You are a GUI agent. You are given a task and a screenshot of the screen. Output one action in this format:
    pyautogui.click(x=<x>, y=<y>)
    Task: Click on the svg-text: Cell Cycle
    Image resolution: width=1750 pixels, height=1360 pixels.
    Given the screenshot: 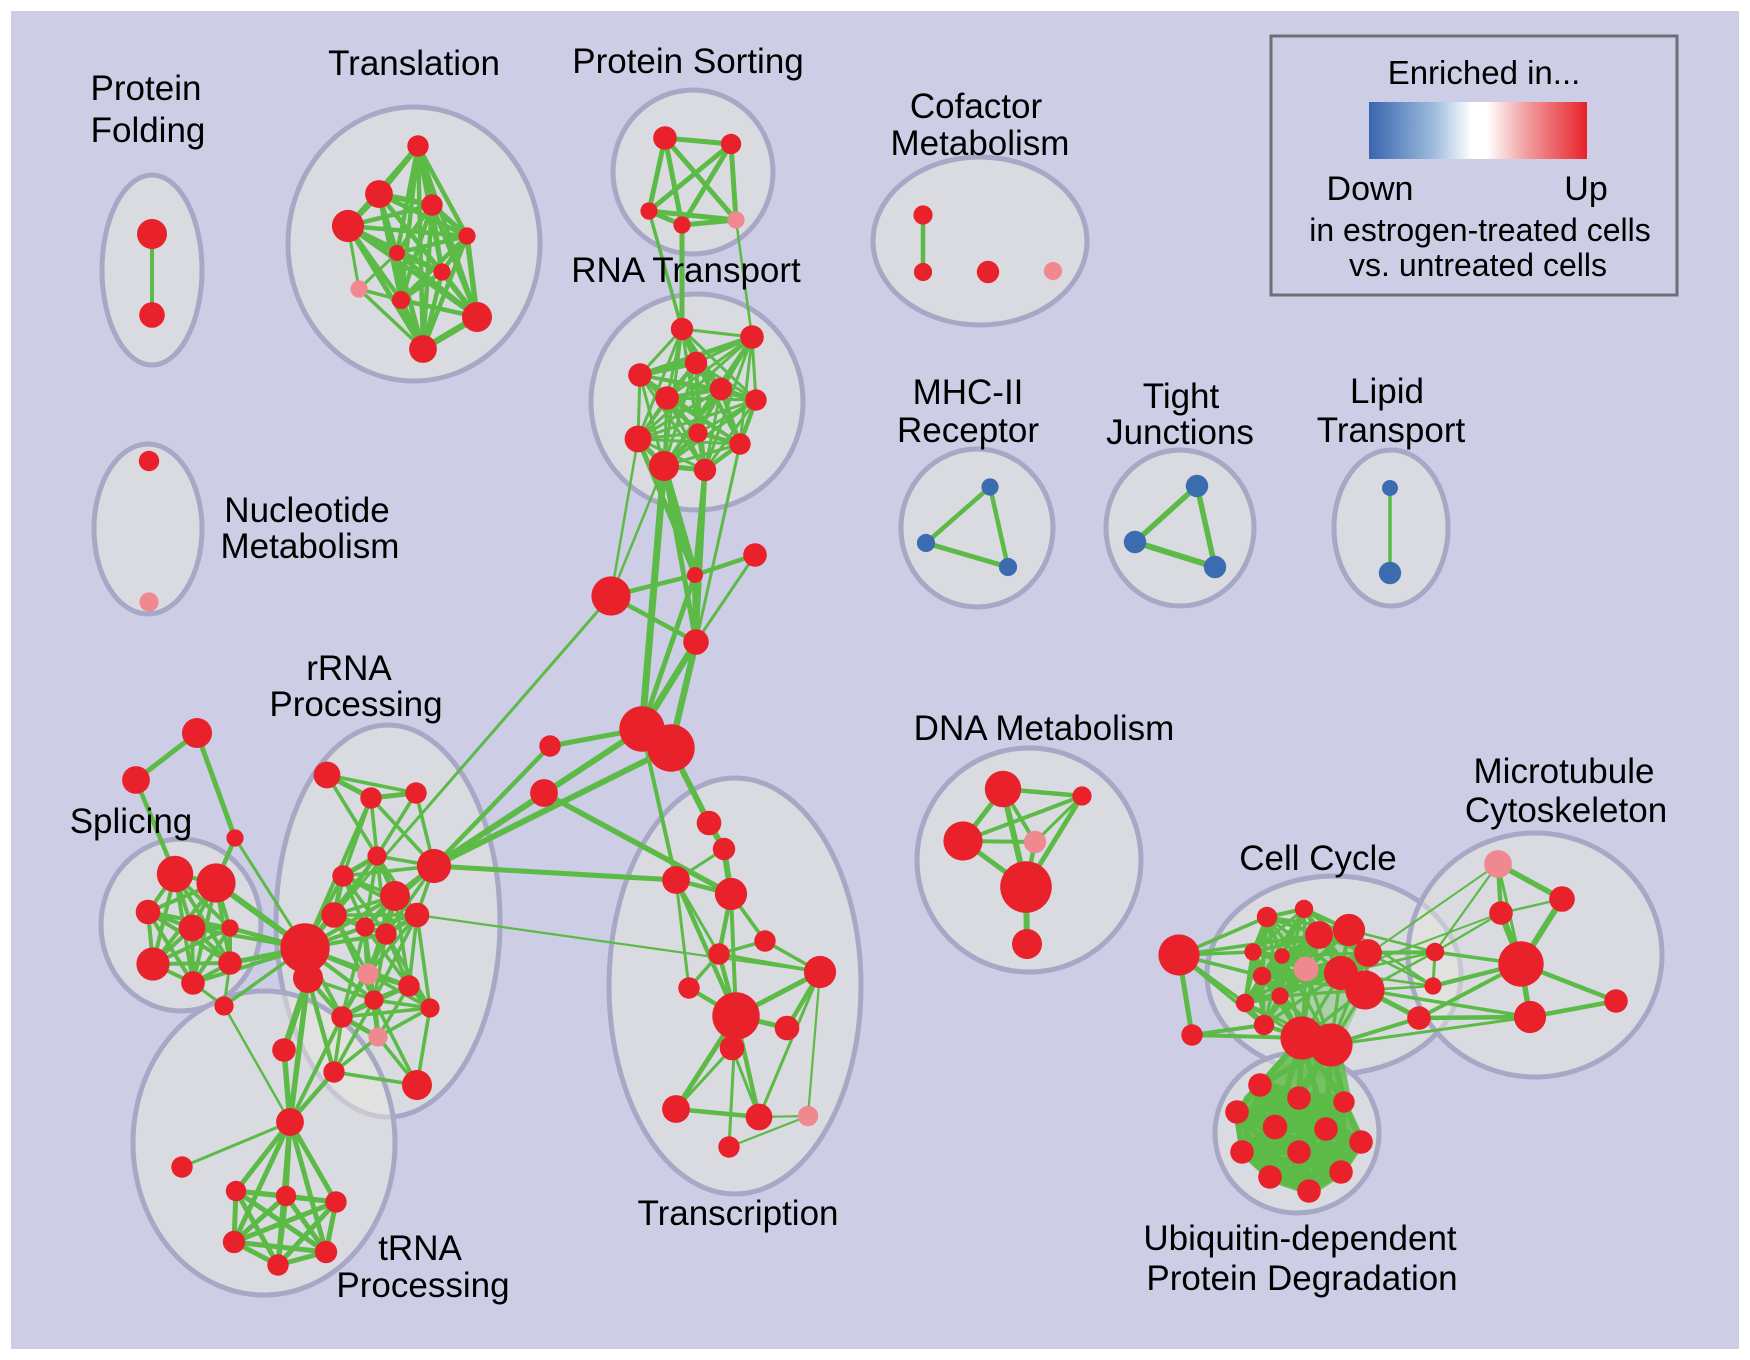 What is the action you would take?
    pyautogui.click(x=1318, y=858)
    